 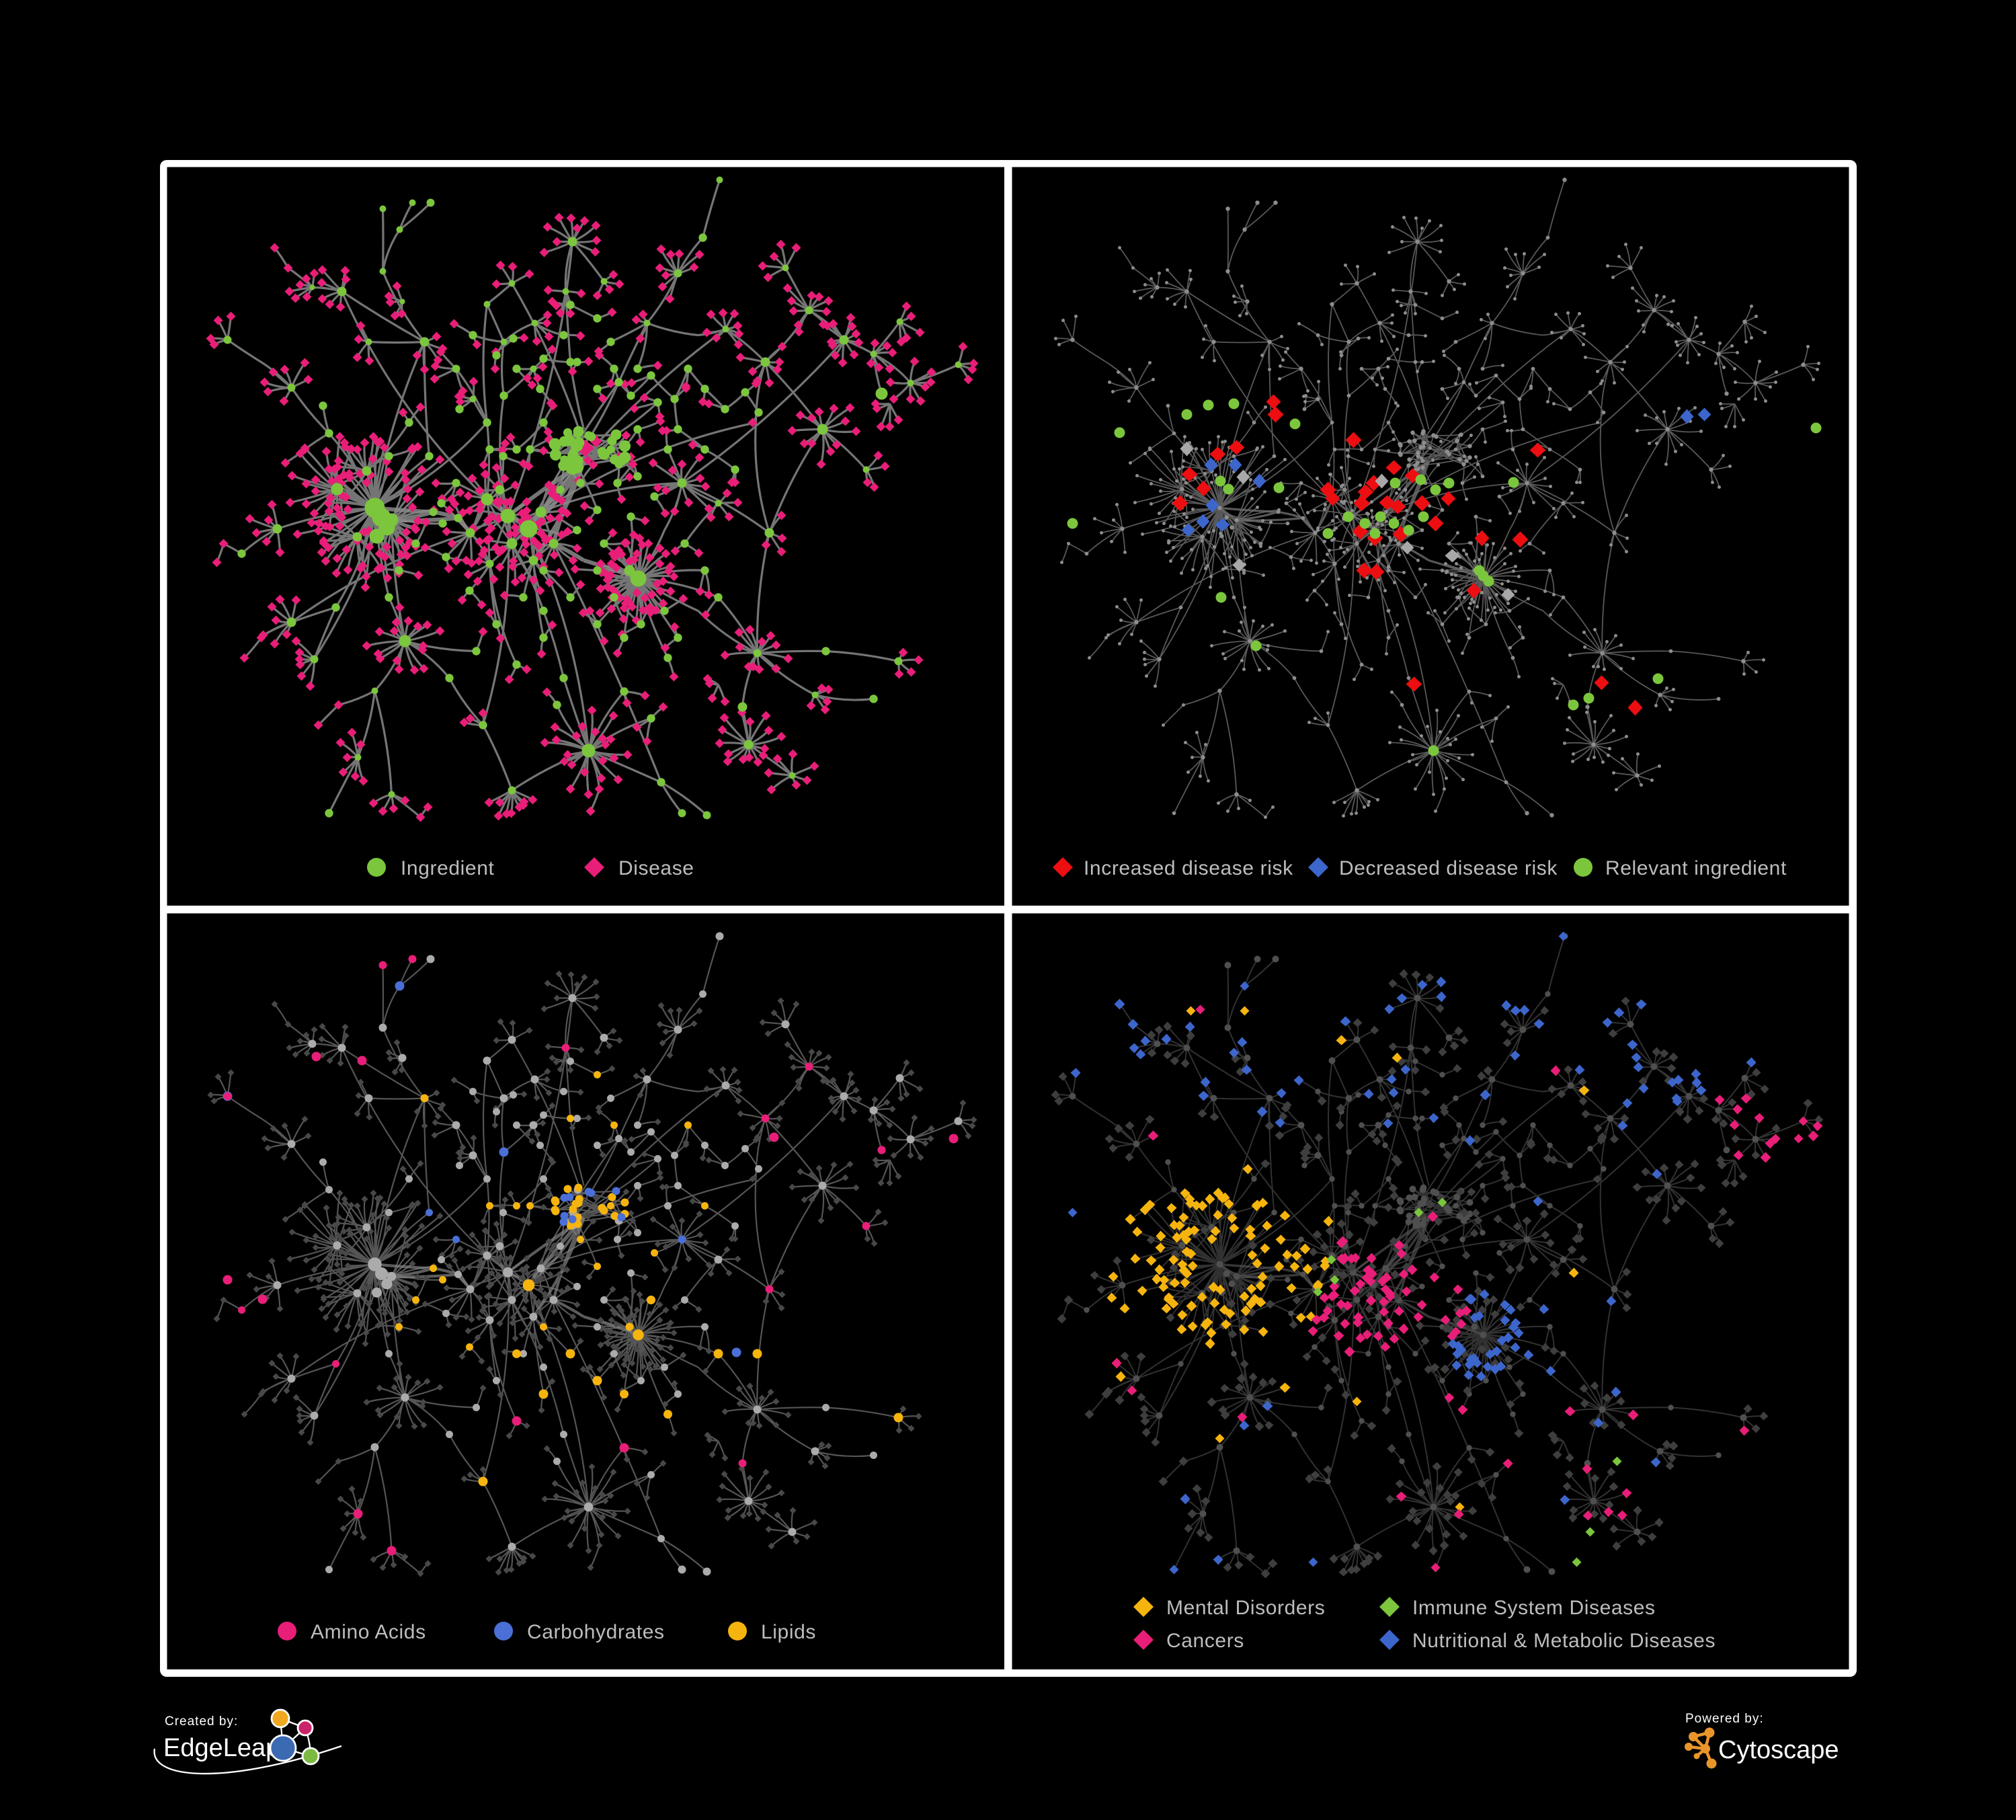 What do you see at coordinates (1724, 1719) in the screenshot?
I see `svg-text: Powered by:` at bounding box center [1724, 1719].